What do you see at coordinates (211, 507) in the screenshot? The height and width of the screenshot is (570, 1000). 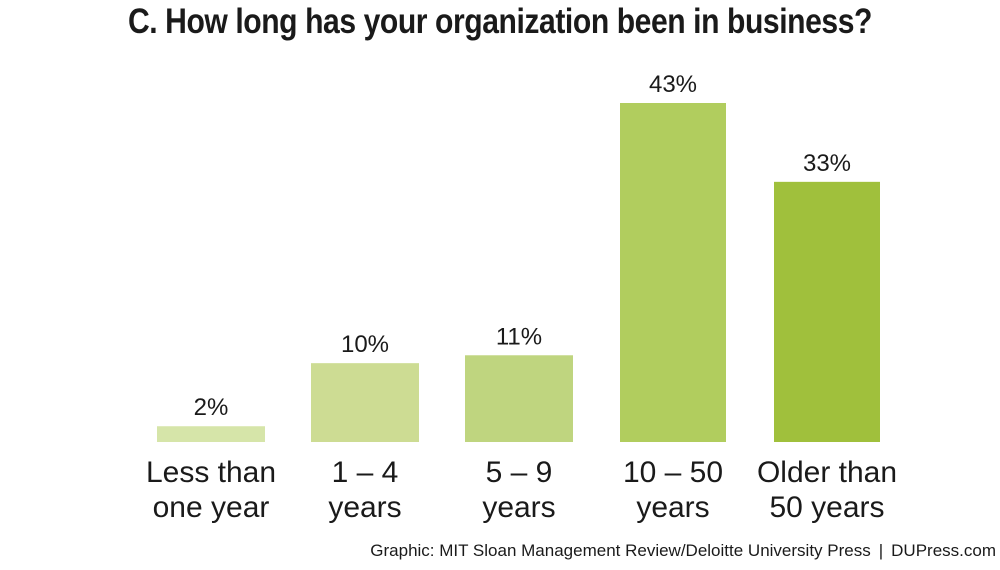 I see `category-label-1-line-2: one year` at bounding box center [211, 507].